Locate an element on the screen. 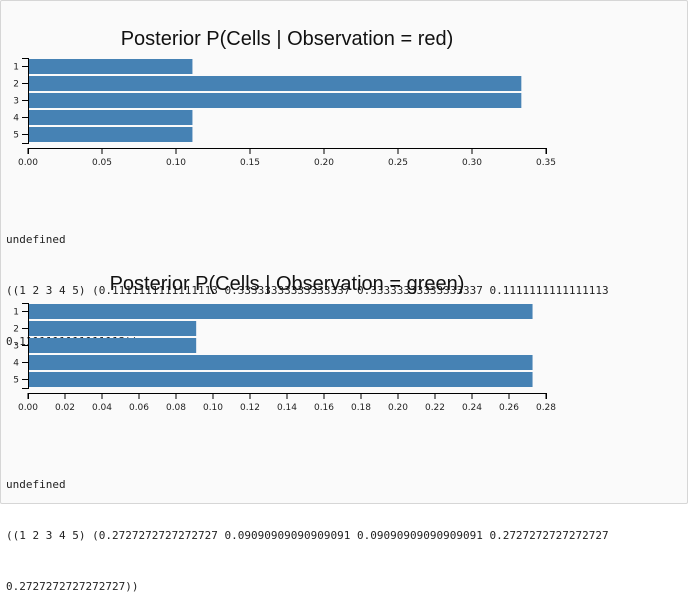 This screenshot has width=690, height=612. x-tick-label: 0.02 is located at coordinates (65, 408).